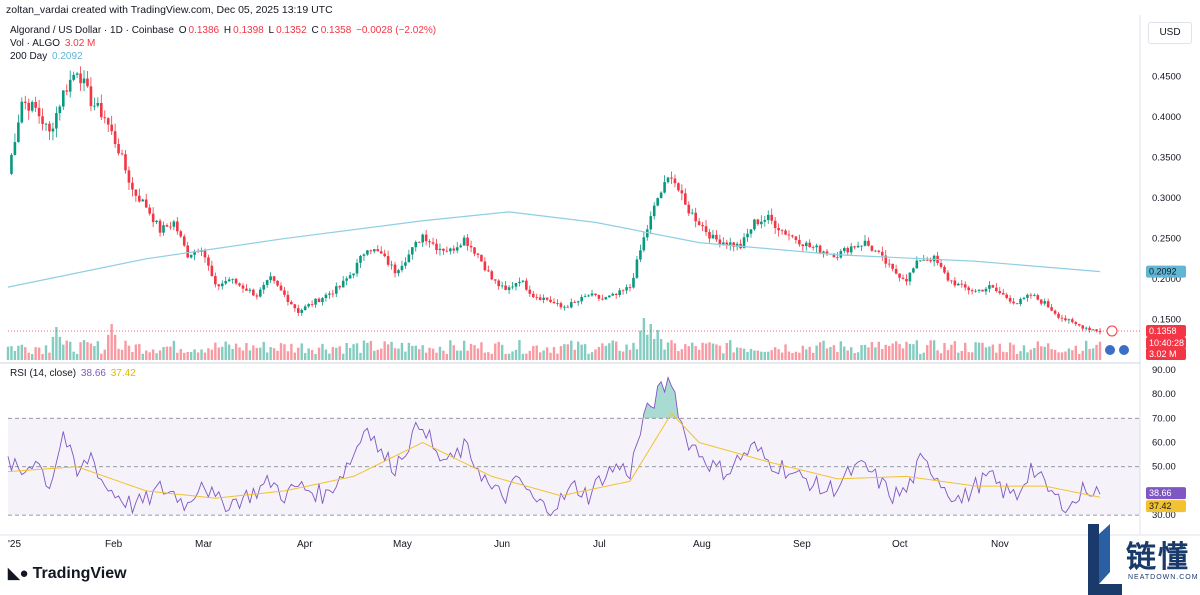 Image resolution: width=1200 pixels, height=595 pixels. Describe the element at coordinates (1160, 506) in the screenshot. I see `svg-text: 37.42` at that location.